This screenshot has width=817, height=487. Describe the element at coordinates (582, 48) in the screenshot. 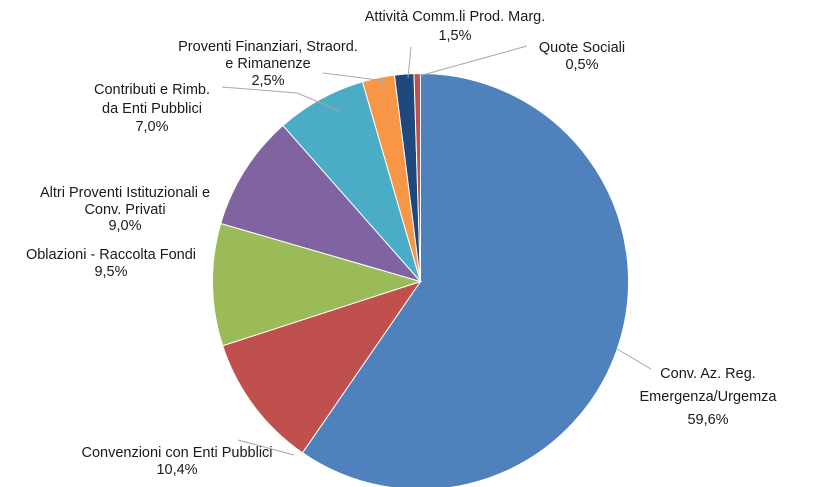

I see `slice-category-label: Quote Sociali` at that location.